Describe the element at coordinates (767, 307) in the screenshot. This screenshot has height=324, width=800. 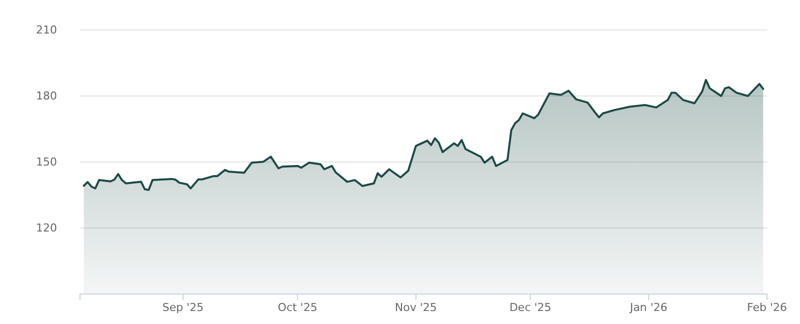
I see `x-tick-label: Feb '26` at that location.